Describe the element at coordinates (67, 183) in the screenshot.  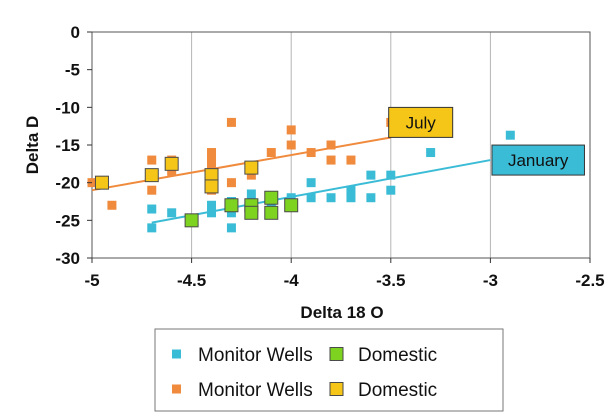
I see `y-tick-label: -20` at that location.